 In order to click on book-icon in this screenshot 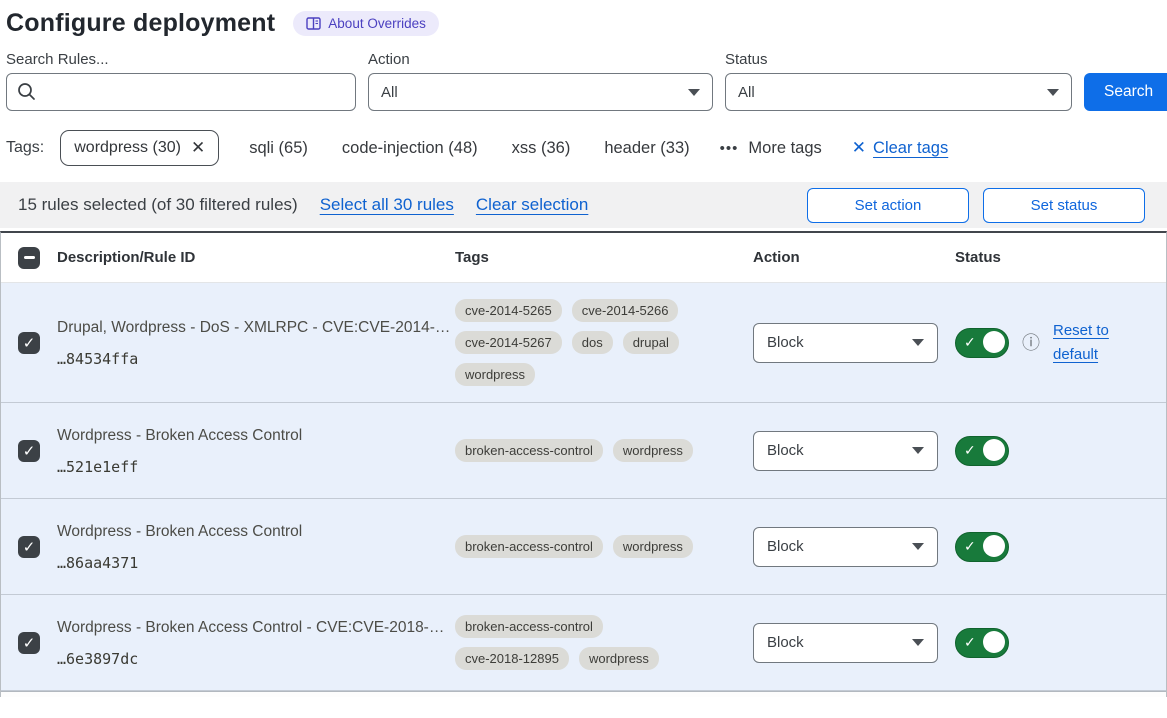, I will do `click(313, 23)`.